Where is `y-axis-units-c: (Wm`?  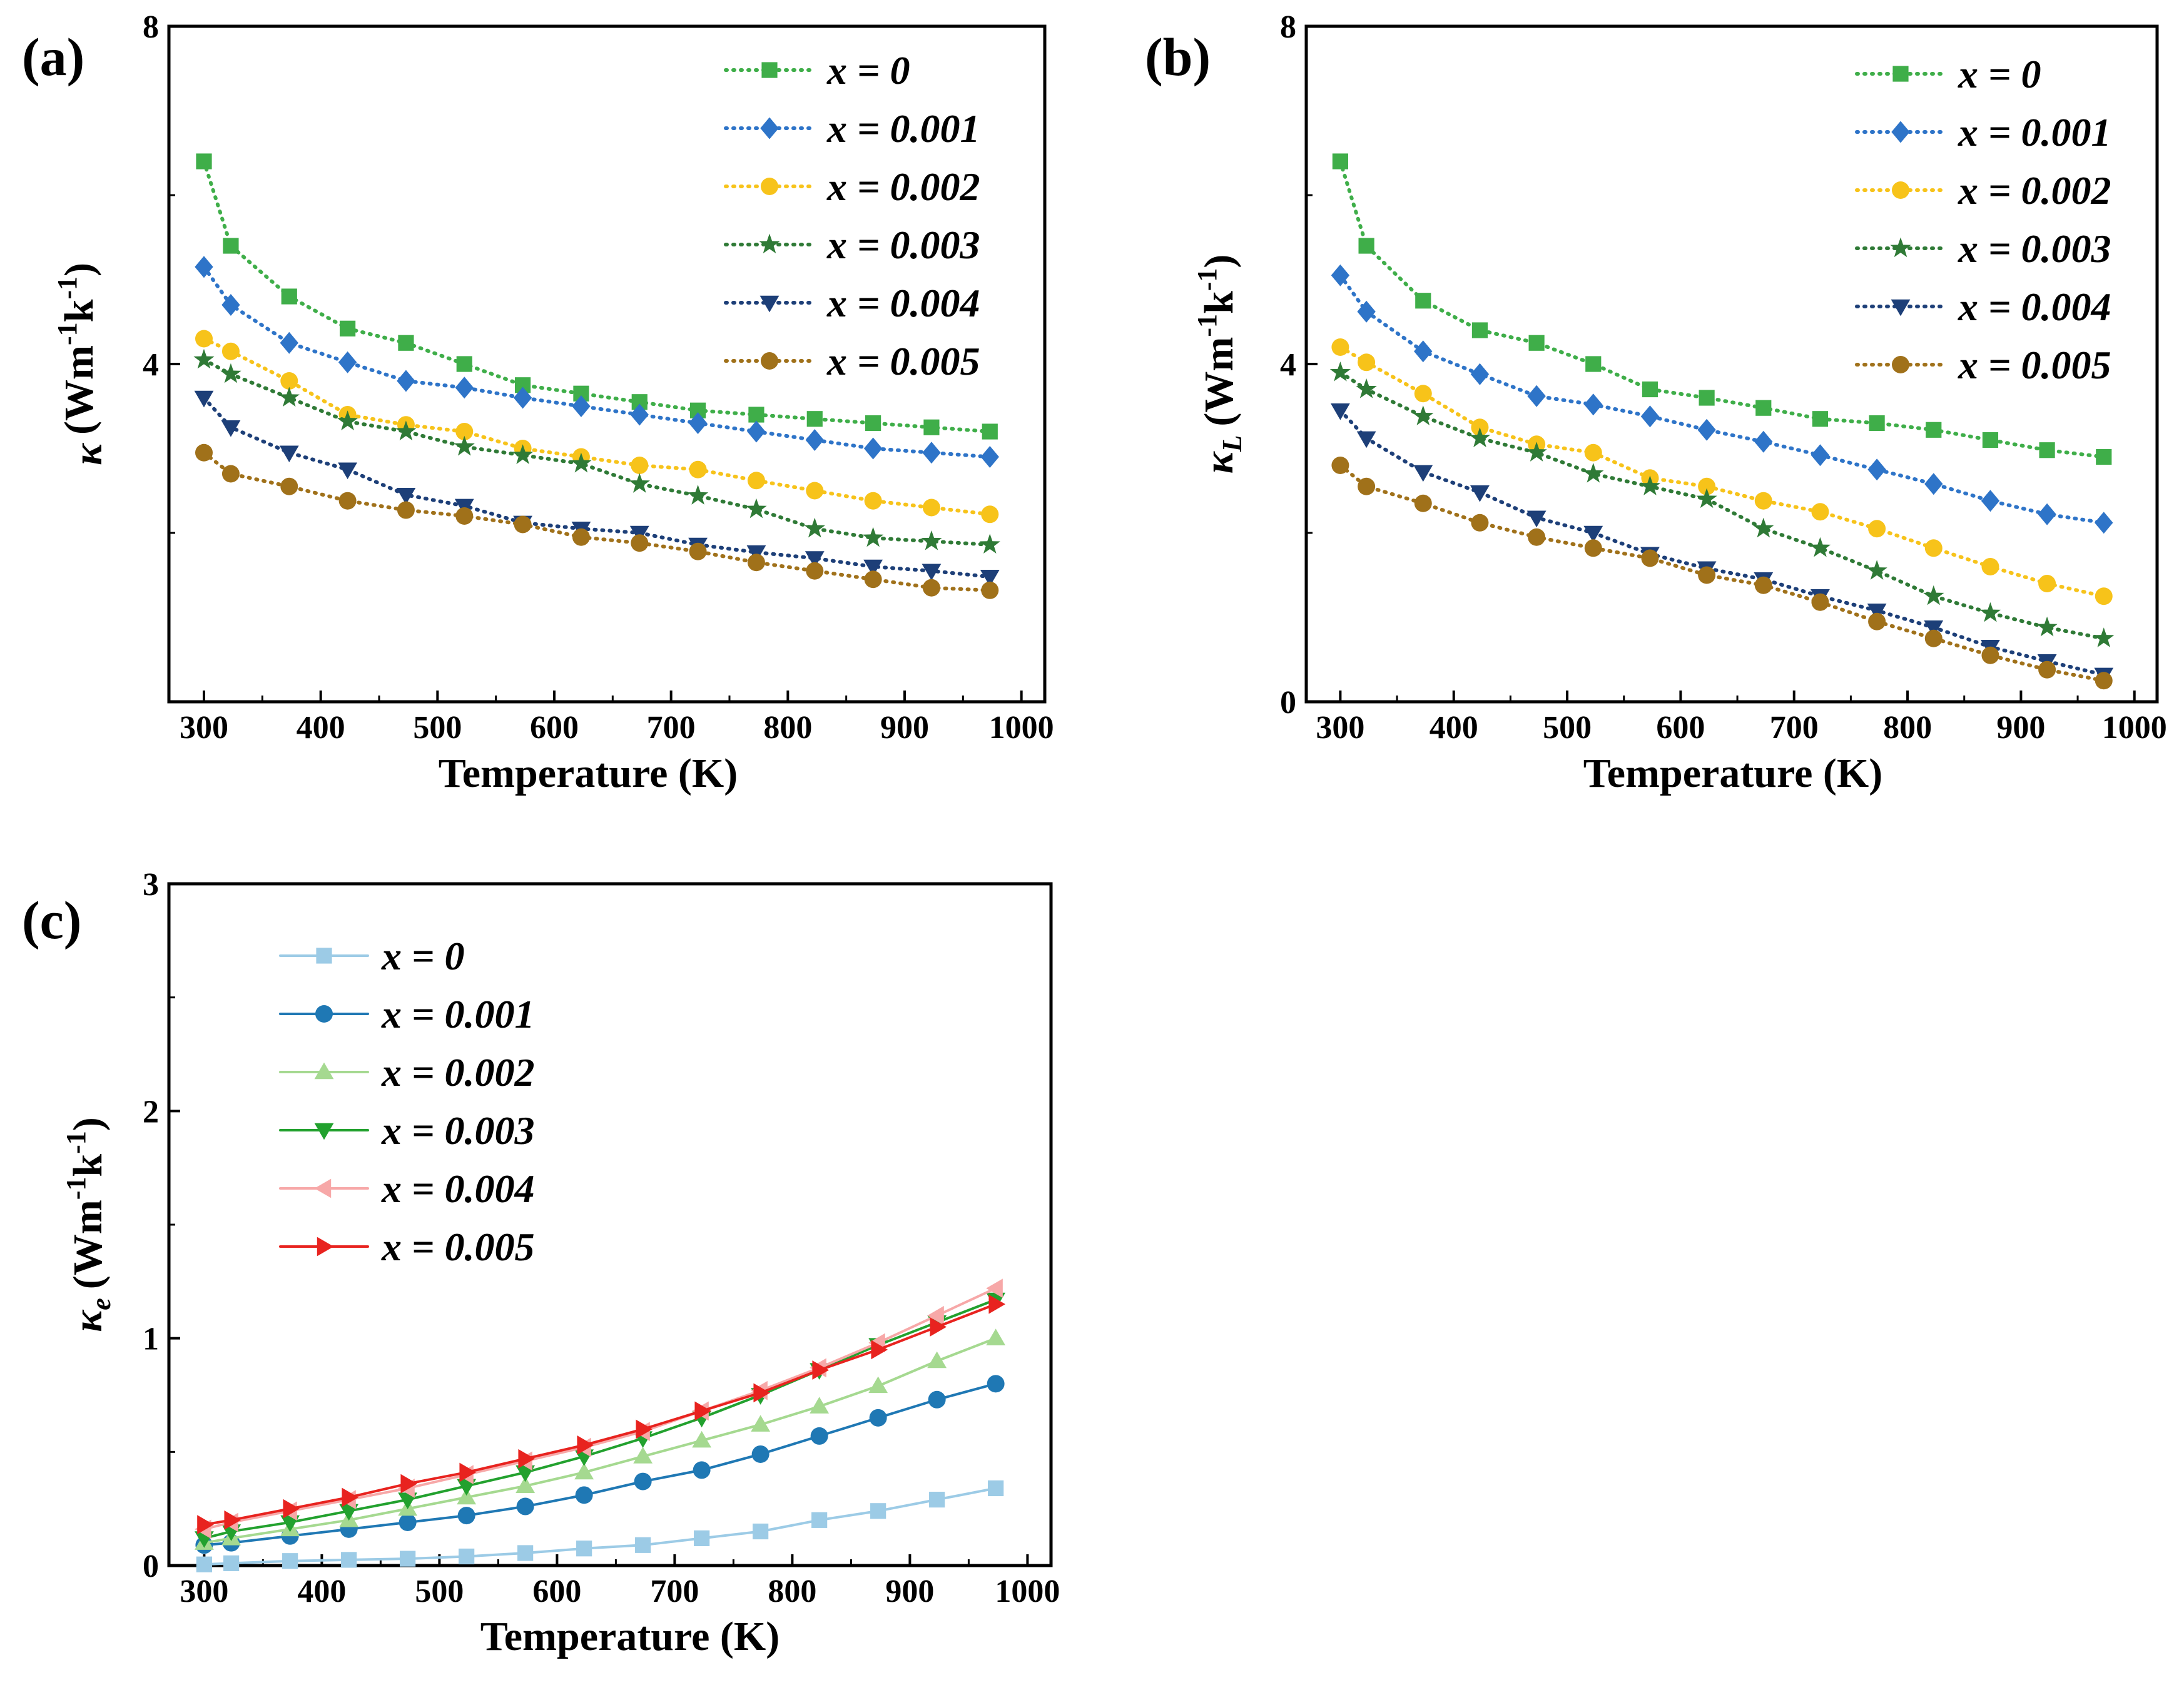 y-axis-units-c: (Wm is located at coordinates (88, 1244).